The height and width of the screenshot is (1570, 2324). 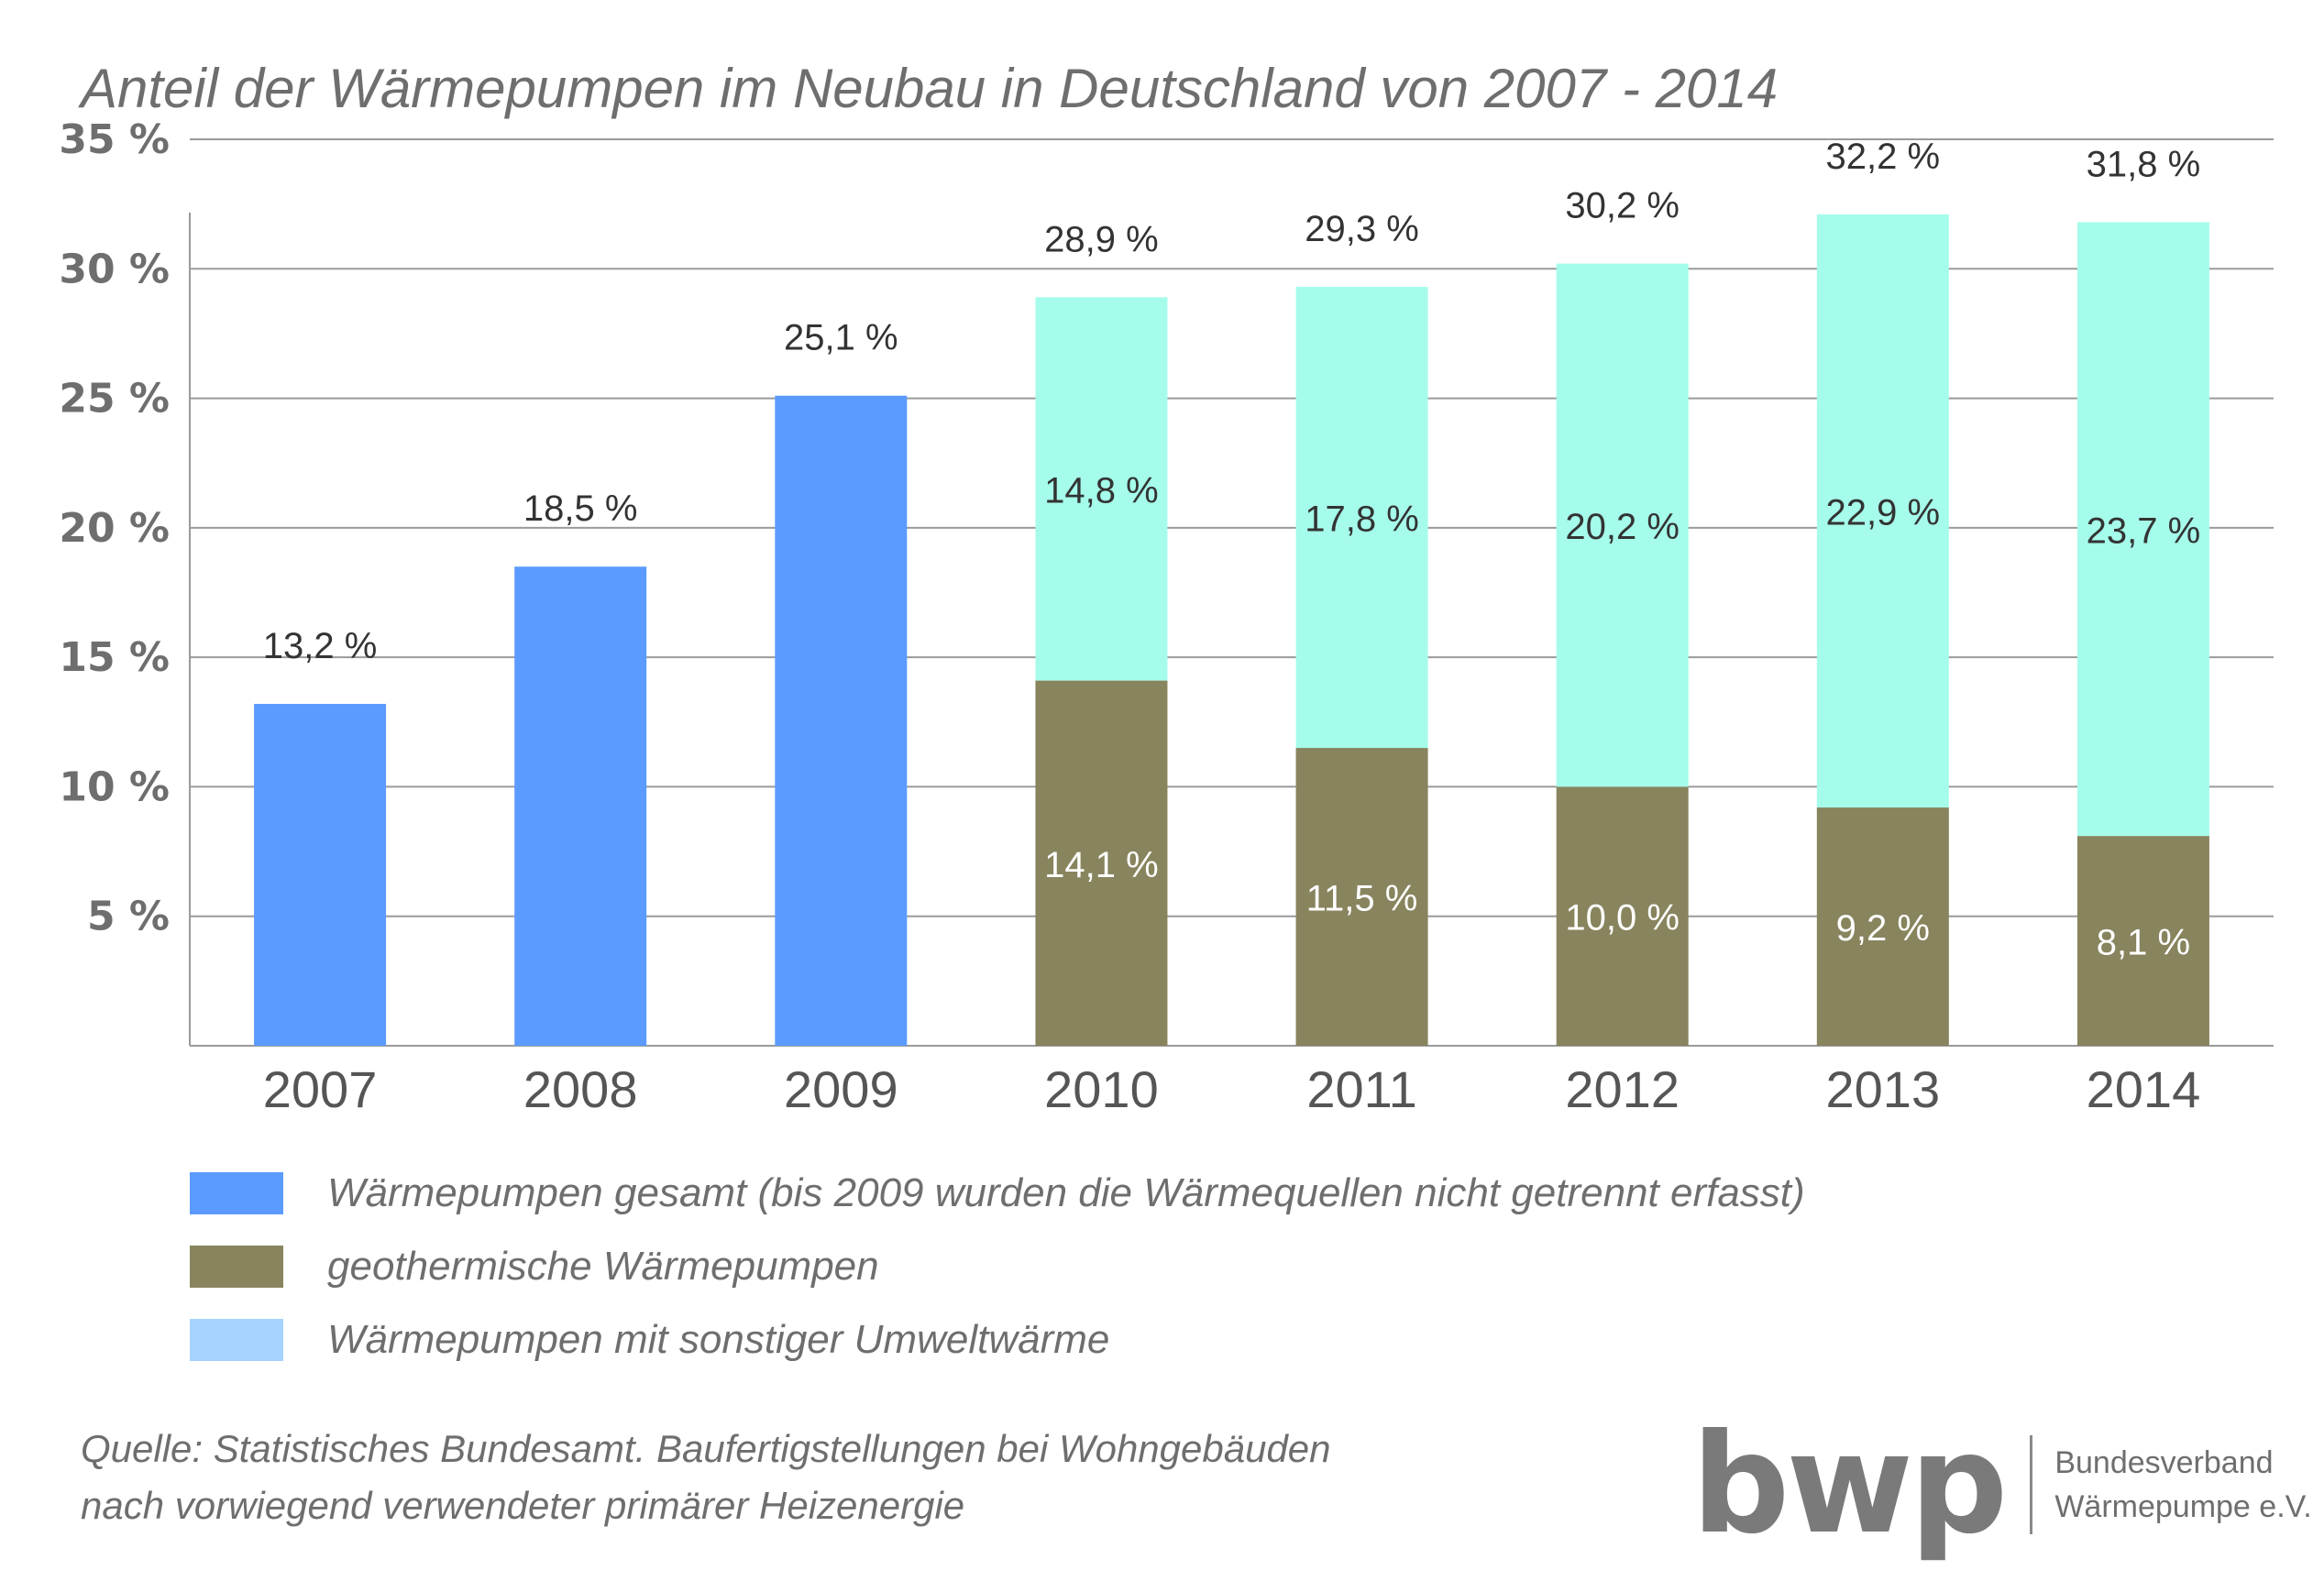 What do you see at coordinates (1849, 1485) in the screenshot?
I see `logo-mark: bwp` at bounding box center [1849, 1485].